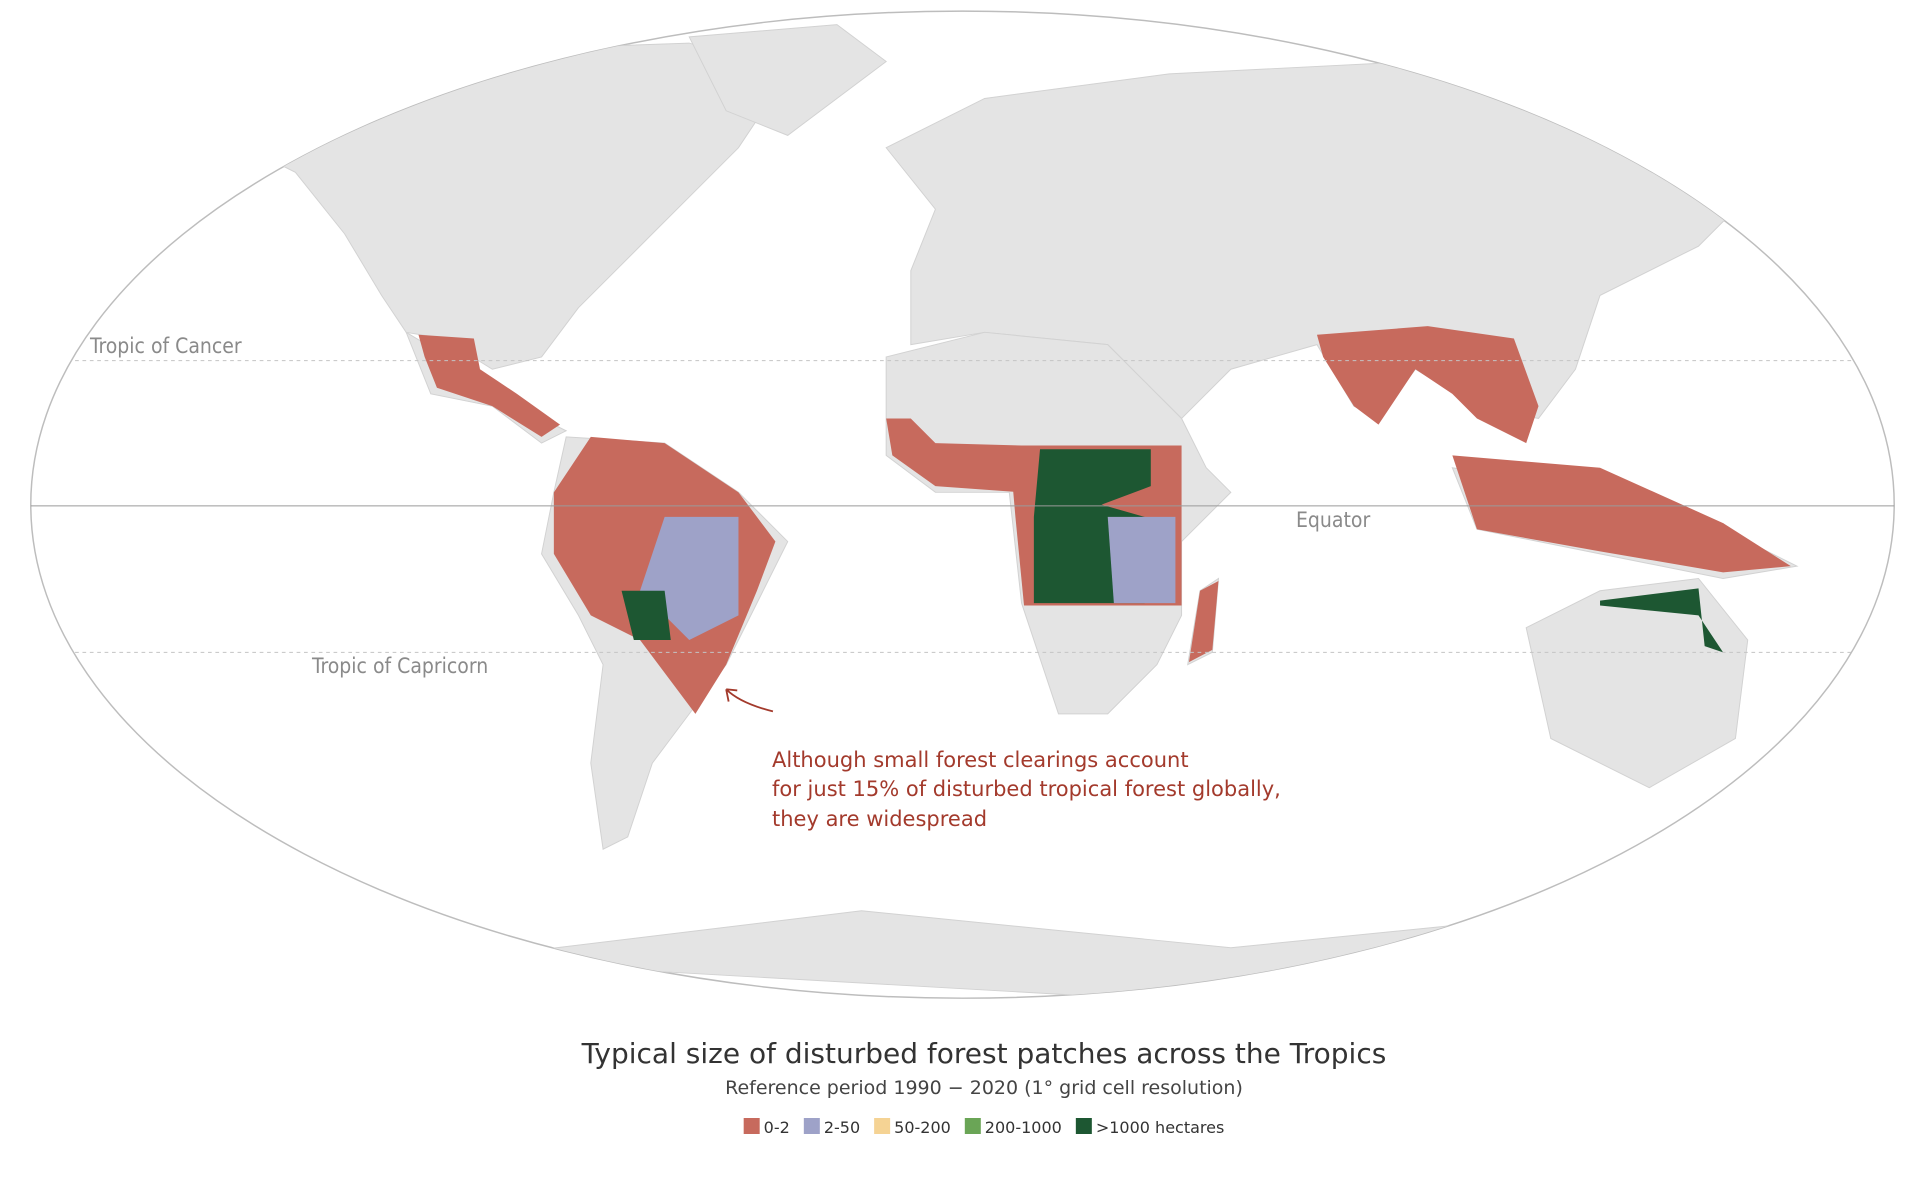  I want to click on equator-label: Equator, so click(1333, 520).